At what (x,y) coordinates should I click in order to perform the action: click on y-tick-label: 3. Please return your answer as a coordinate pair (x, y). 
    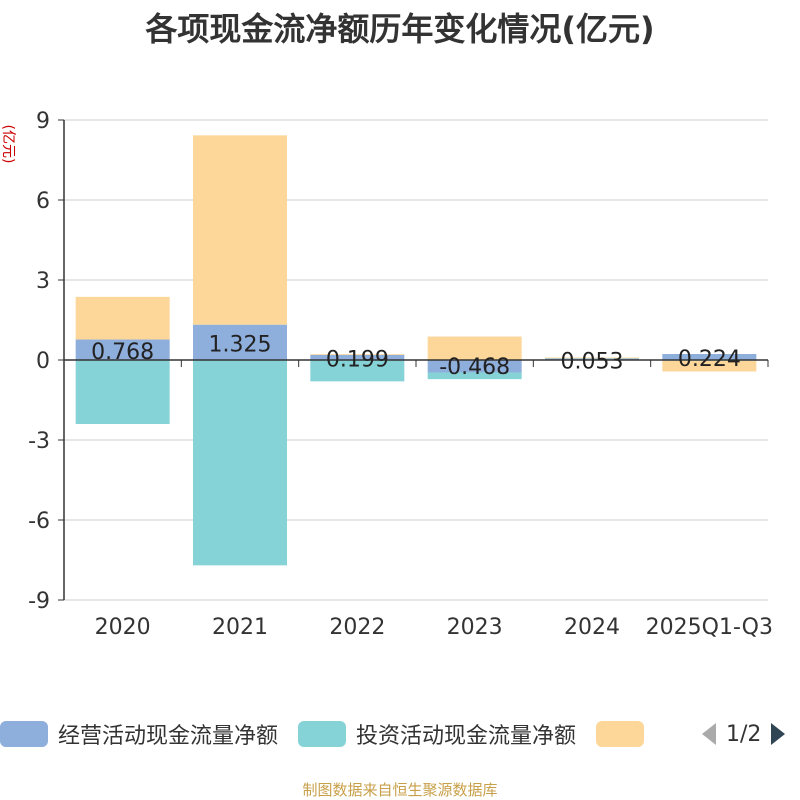
    Looking at the image, I should click on (43, 281).